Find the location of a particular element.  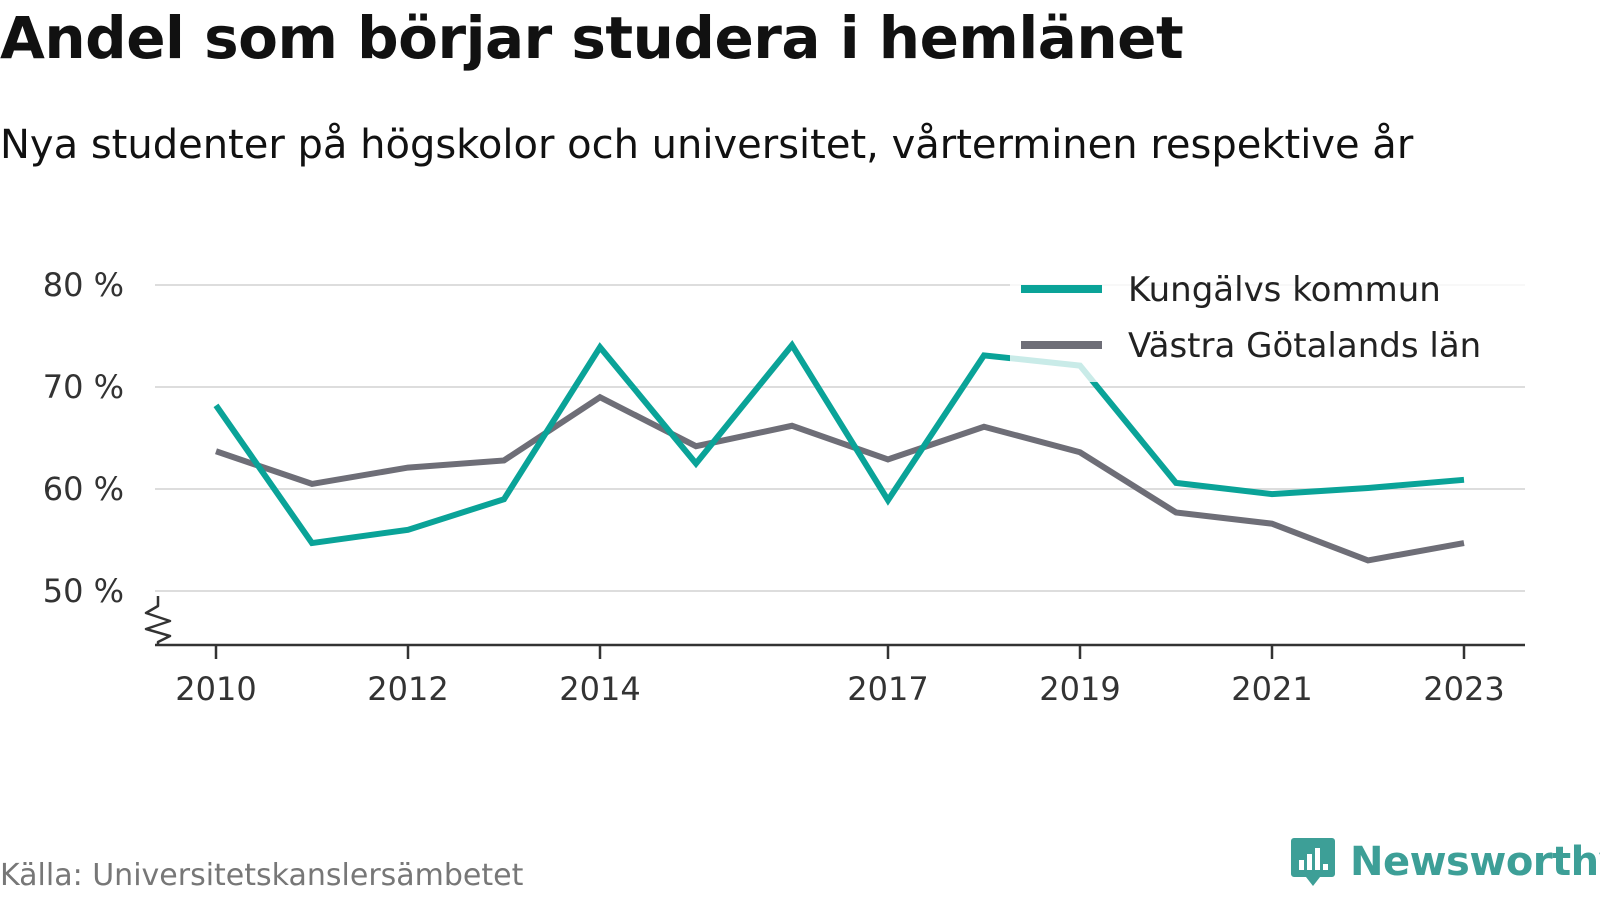

legend-background is located at coordinates (1270, 322).